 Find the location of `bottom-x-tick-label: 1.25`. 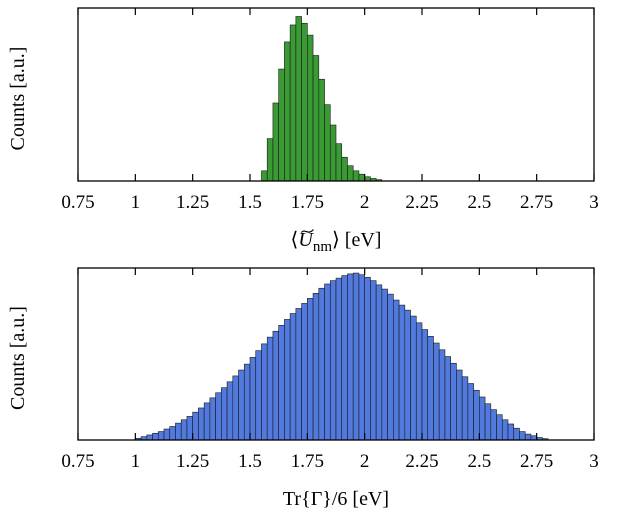

bottom-x-tick-label: 1.25 is located at coordinates (192, 461).